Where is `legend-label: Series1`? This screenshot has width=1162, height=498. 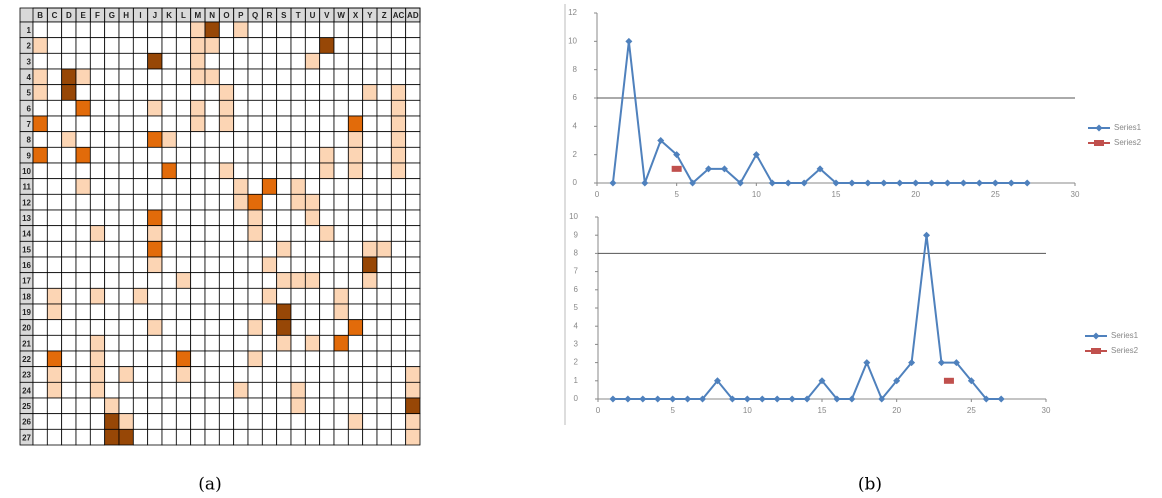 legend-label: Series1 is located at coordinates (1125, 335).